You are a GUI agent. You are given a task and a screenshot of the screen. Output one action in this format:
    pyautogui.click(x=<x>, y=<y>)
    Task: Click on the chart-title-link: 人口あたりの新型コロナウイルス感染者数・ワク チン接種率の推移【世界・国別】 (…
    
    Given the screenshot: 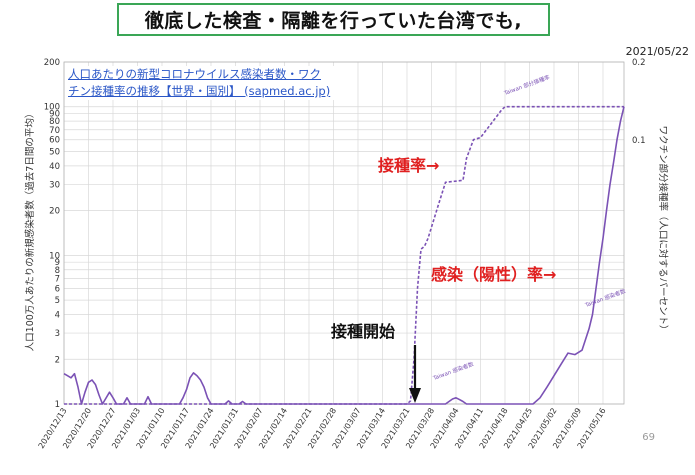 What is the action you would take?
    pyautogui.click(x=208, y=83)
    